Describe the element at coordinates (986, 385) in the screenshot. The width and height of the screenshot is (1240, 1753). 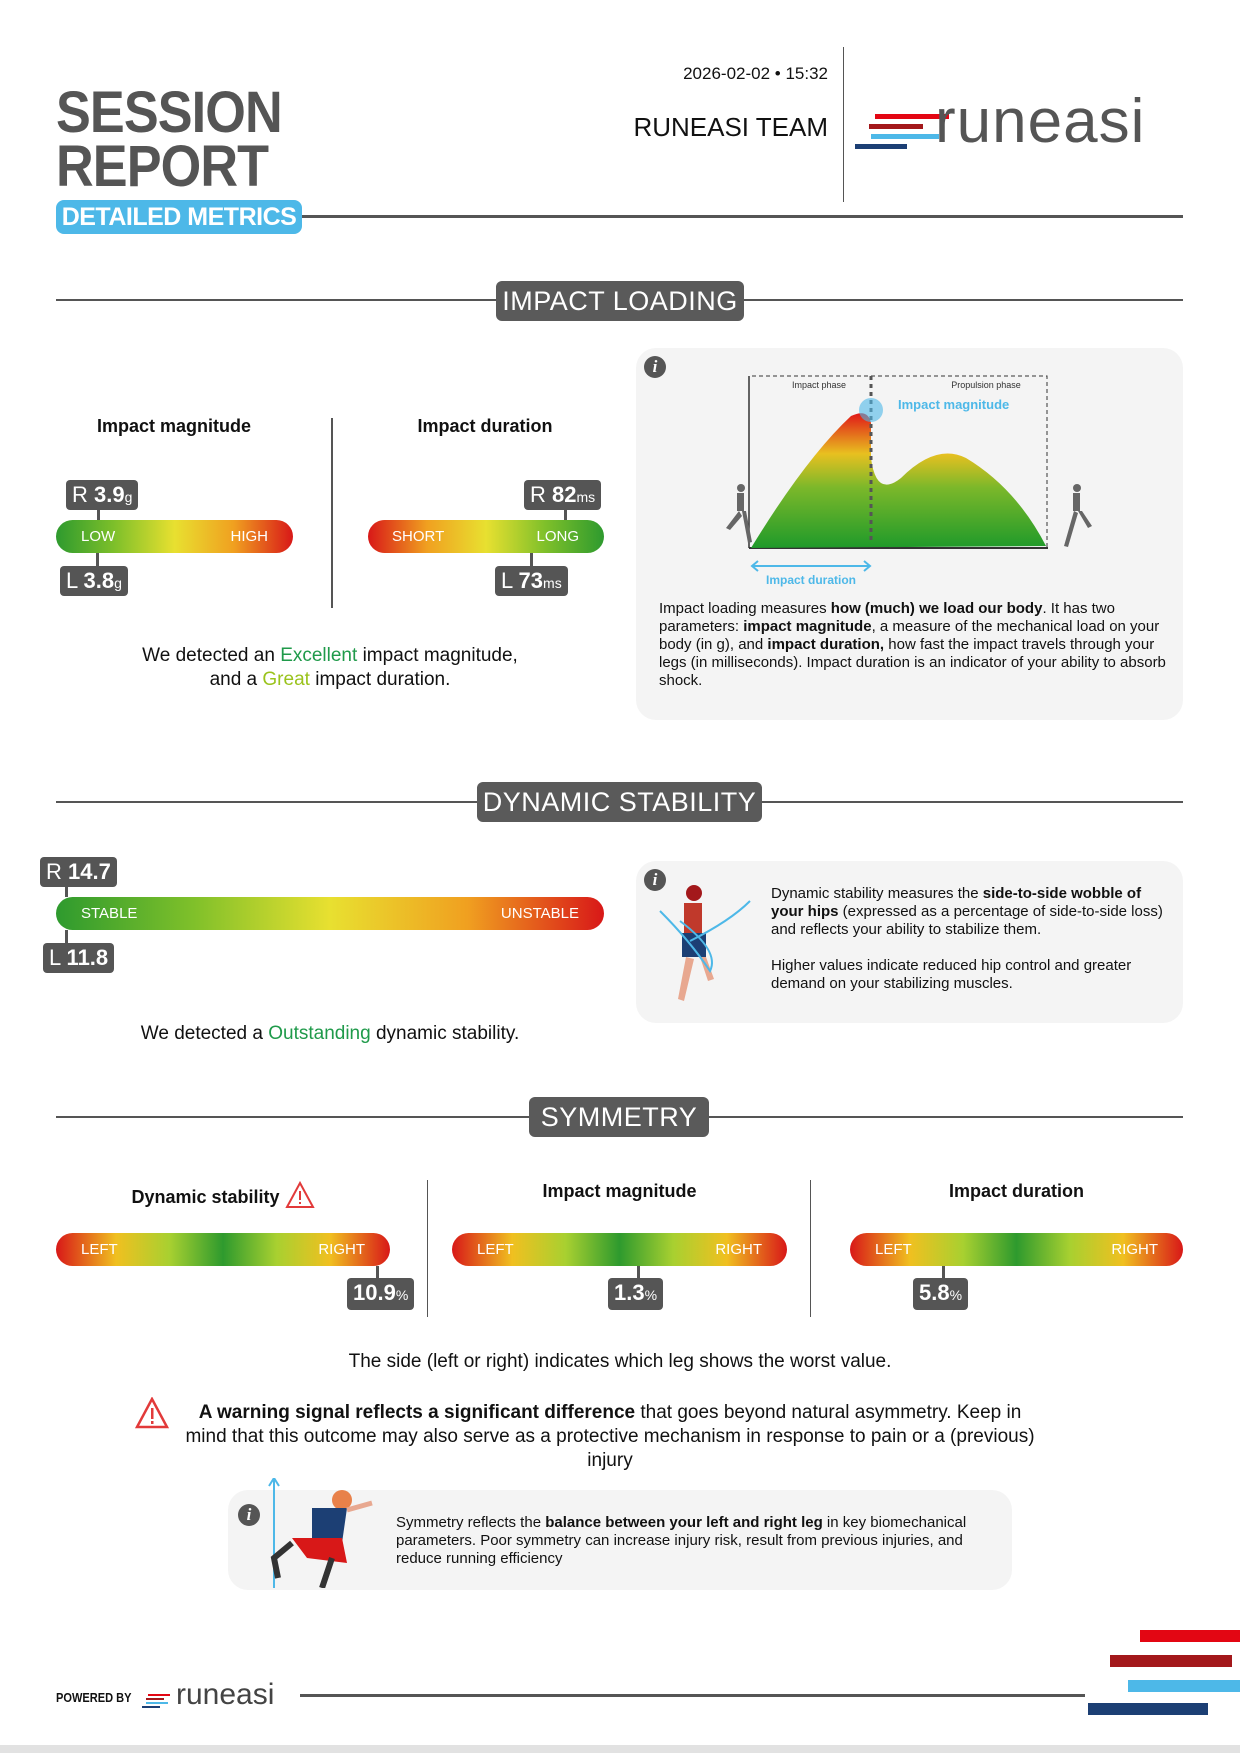
I see `propulsion-phase-label: Propulsion phase` at that location.